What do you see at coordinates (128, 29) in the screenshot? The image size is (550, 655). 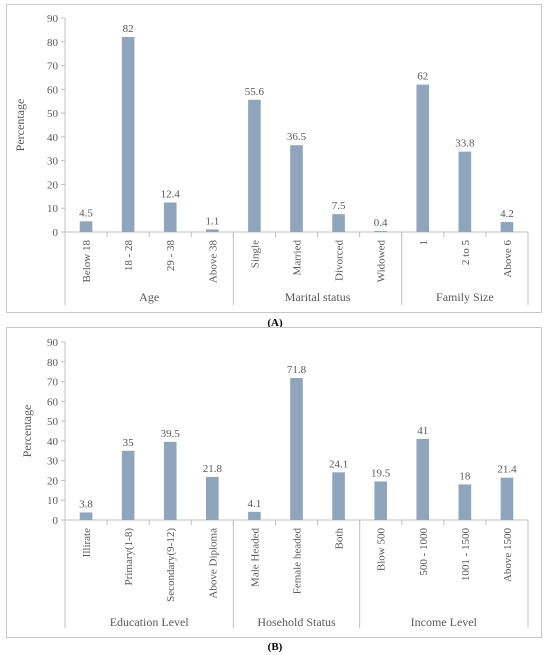 I see `data-label: 82` at bounding box center [128, 29].